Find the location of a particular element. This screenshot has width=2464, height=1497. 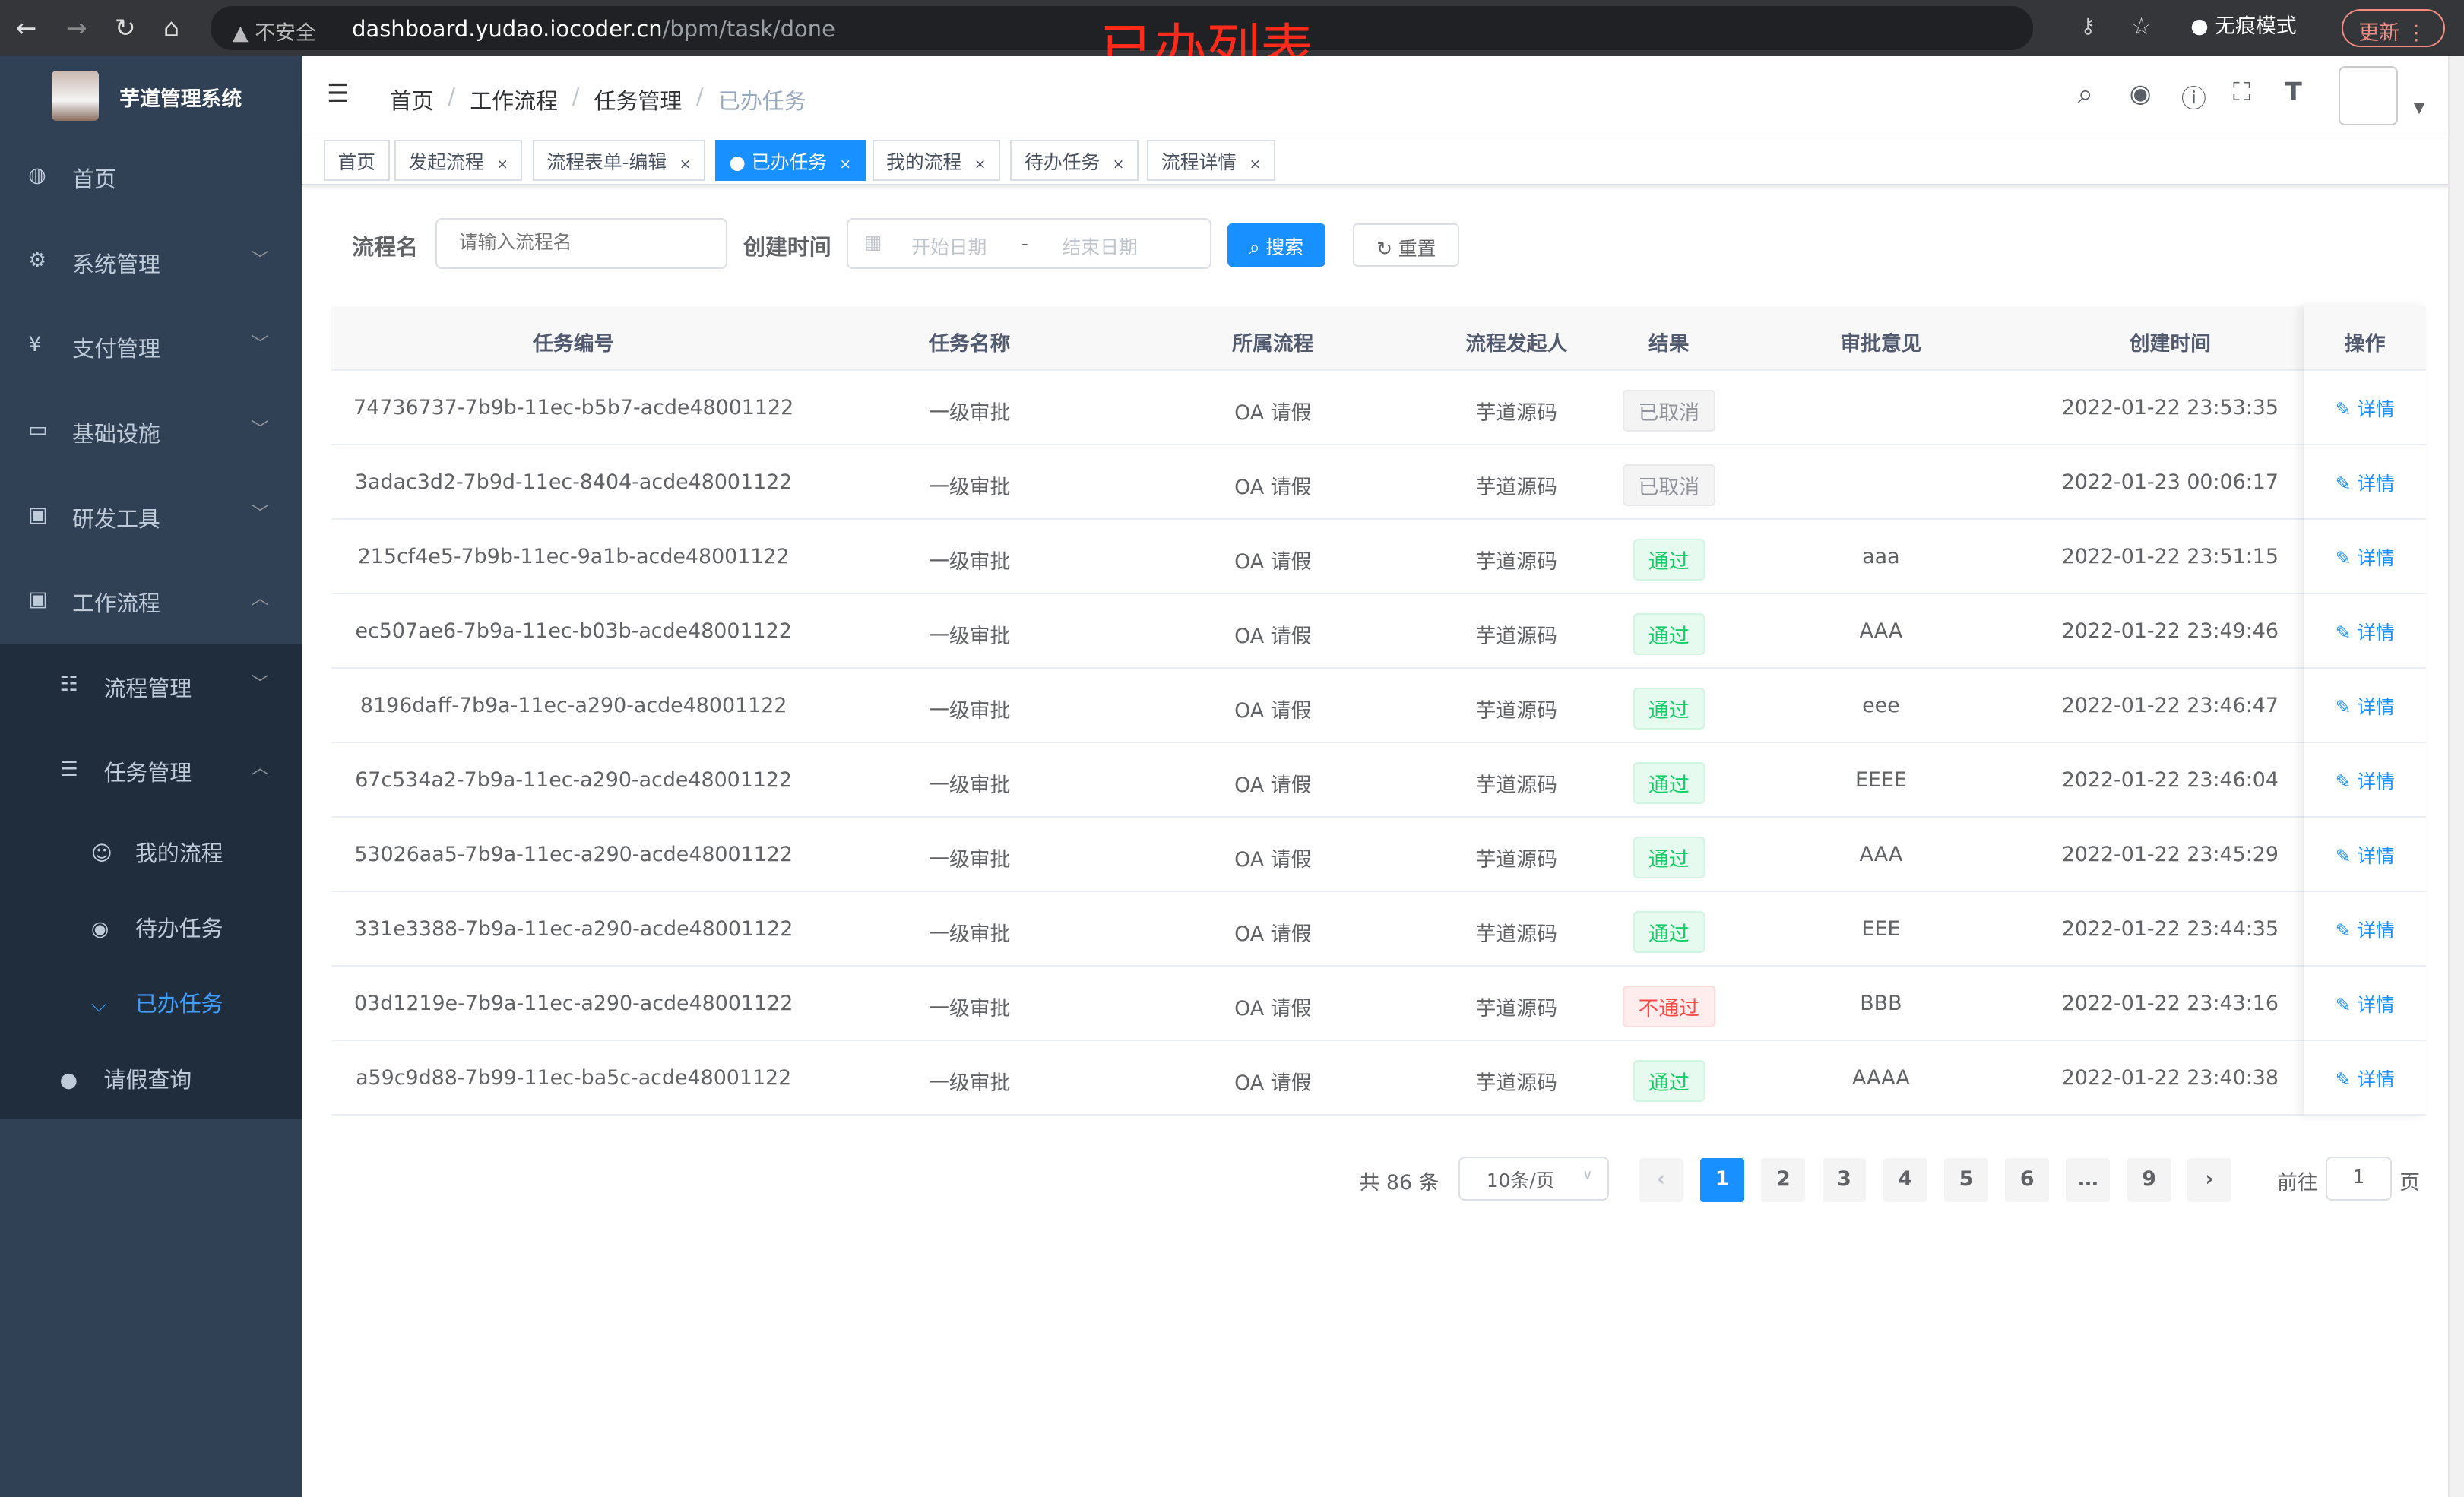

tag-item: 首页 is located at coordinates (356, 160).